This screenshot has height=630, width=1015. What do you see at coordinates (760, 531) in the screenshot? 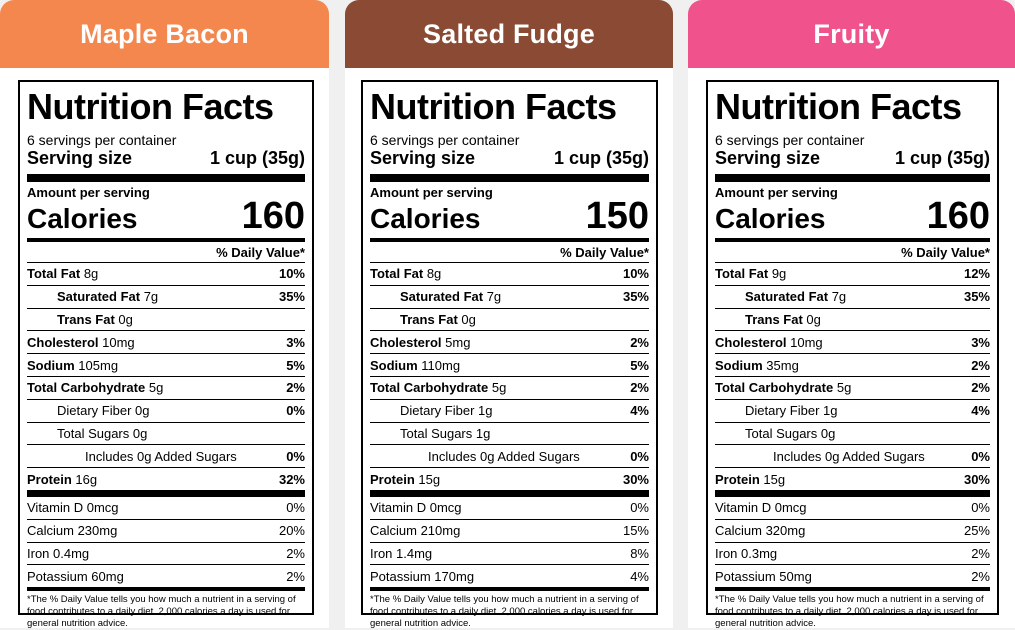
I see `vitamin-name: Calcium 320mg` at bounding box center [760, 531].